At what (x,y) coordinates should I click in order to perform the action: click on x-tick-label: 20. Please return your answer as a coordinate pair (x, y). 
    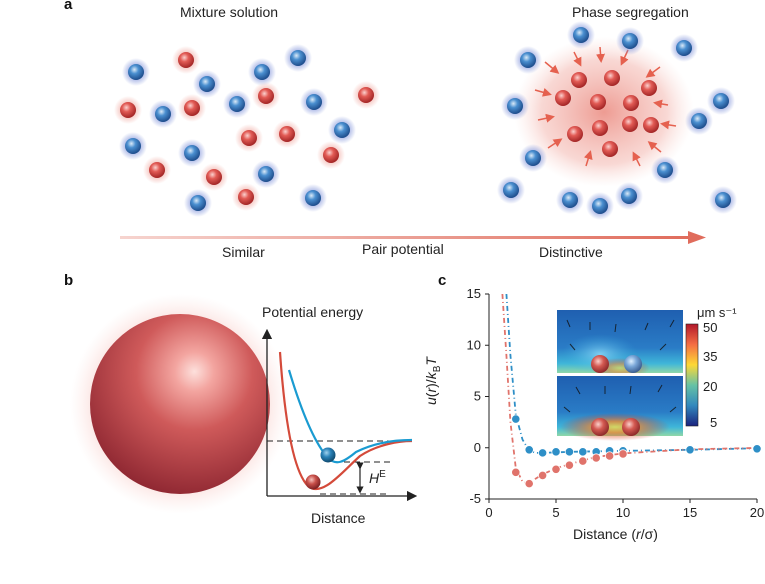
    Looking at the image, I should click on (757, 512).